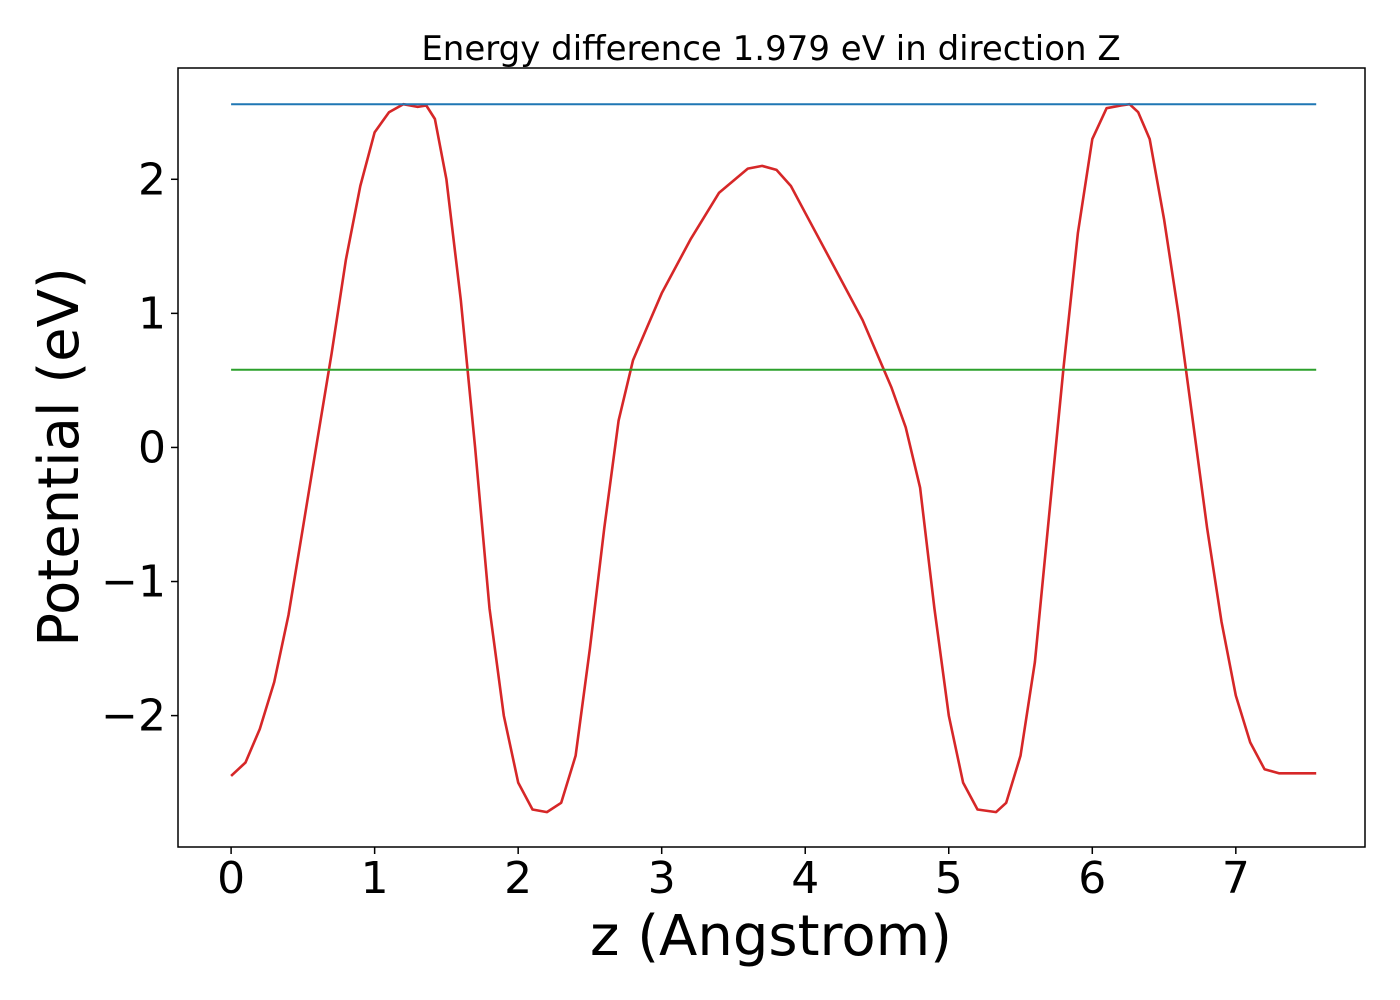  What do you see at coordinates (59, 457) in the screenshot?
I see `y-axis-label: Potential (eV)` at bounding box center [59, 457].